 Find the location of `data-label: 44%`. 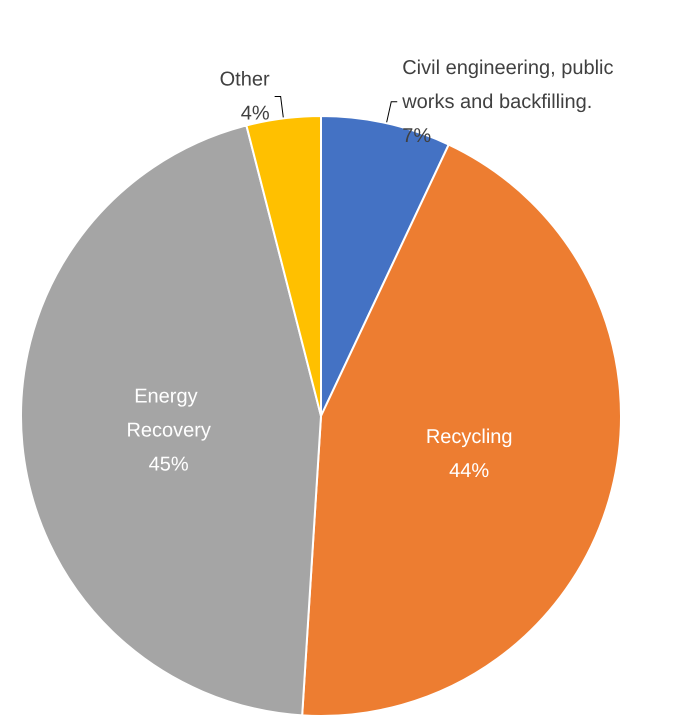

data-label: 44% is located at coordinates (469, 471).